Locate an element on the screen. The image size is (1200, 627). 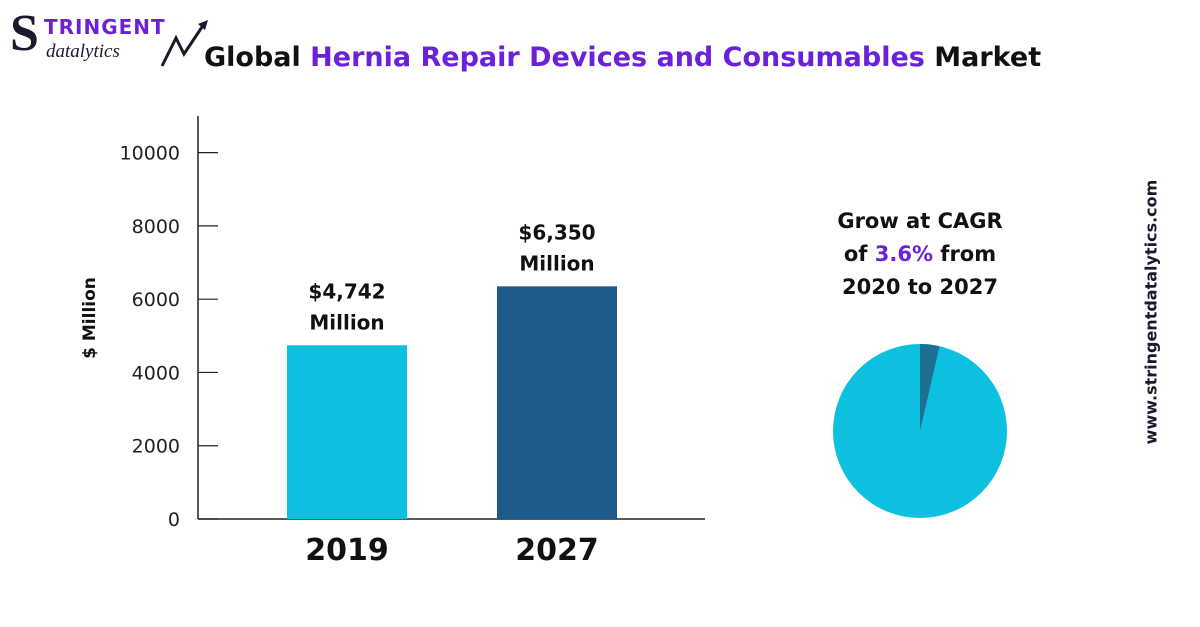
cagr-line-2-prefix: of is located at coordinates (859, 254).